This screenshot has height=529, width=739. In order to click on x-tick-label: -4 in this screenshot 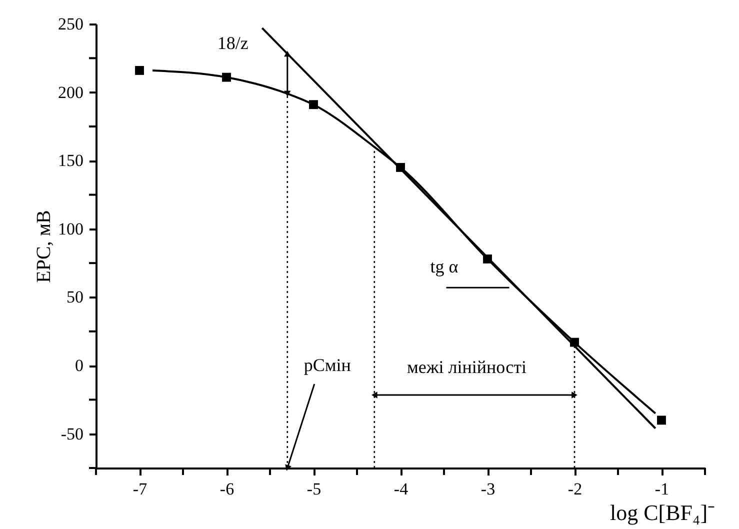, I will do `click(401, 489)`.